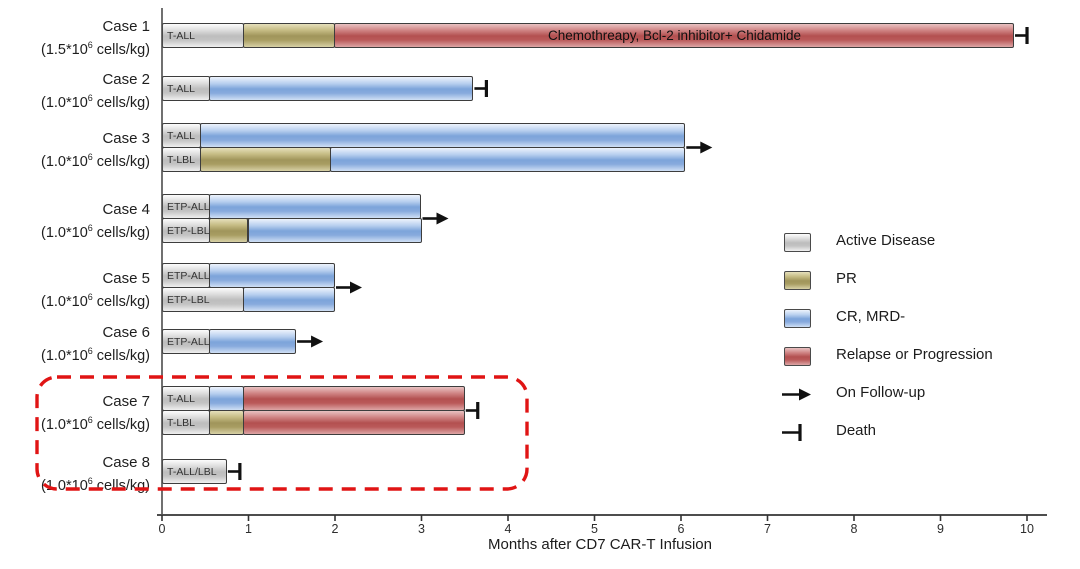  Describe the element at coordinates (162, 529) in the screenshot. I see `x-tick-label: 0` at that location.